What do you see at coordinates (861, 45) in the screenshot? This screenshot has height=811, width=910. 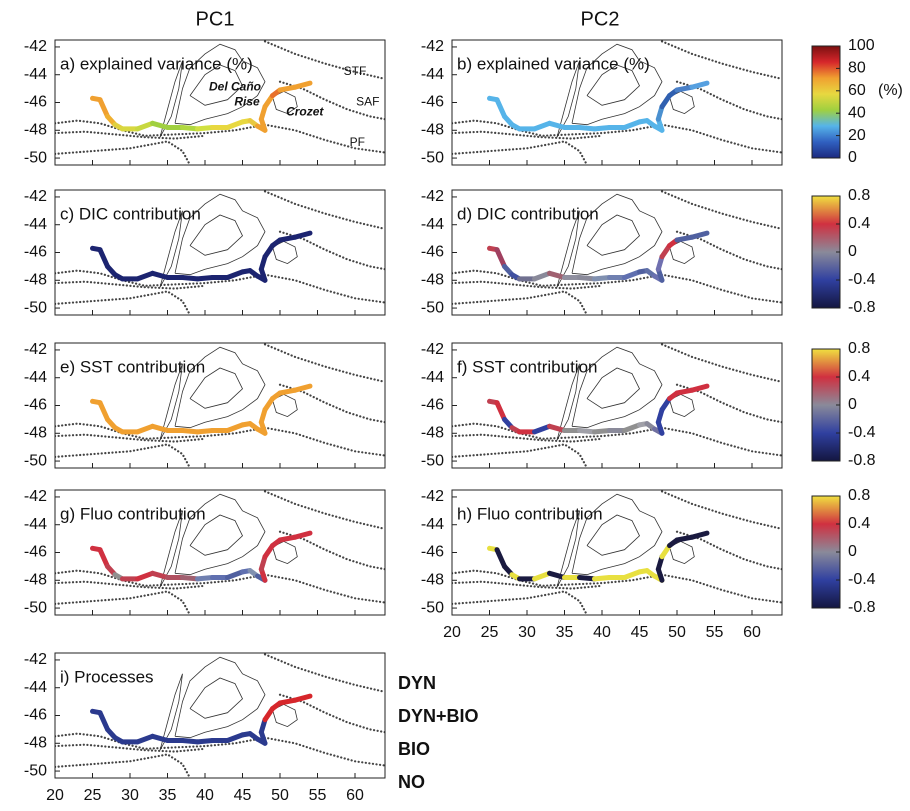 I see `colorbar-tick-label: 100` at bounding box center [861, 45].